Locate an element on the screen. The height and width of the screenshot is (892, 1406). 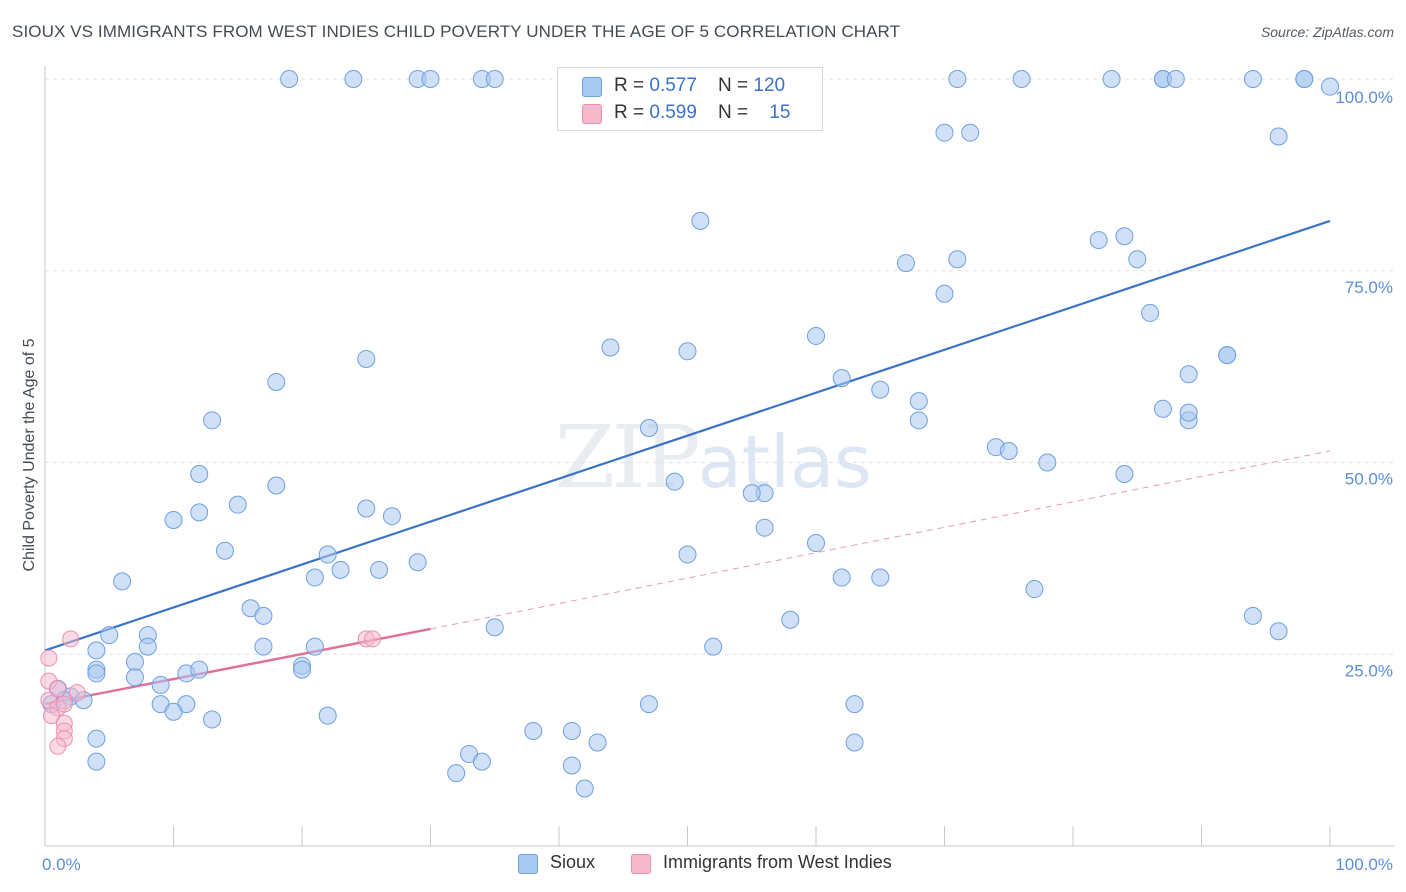
west-indies-points is located at coordinates (211, 692).